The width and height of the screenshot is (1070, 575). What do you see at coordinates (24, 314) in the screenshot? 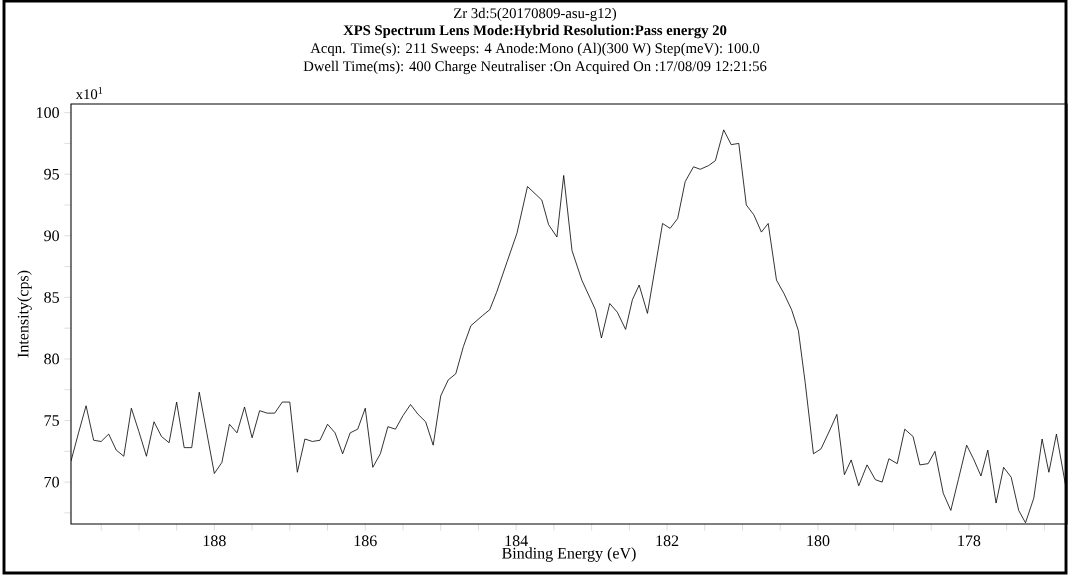
I see `y-axis-title: Intensity(cps)` at bounding box center [24, 314].